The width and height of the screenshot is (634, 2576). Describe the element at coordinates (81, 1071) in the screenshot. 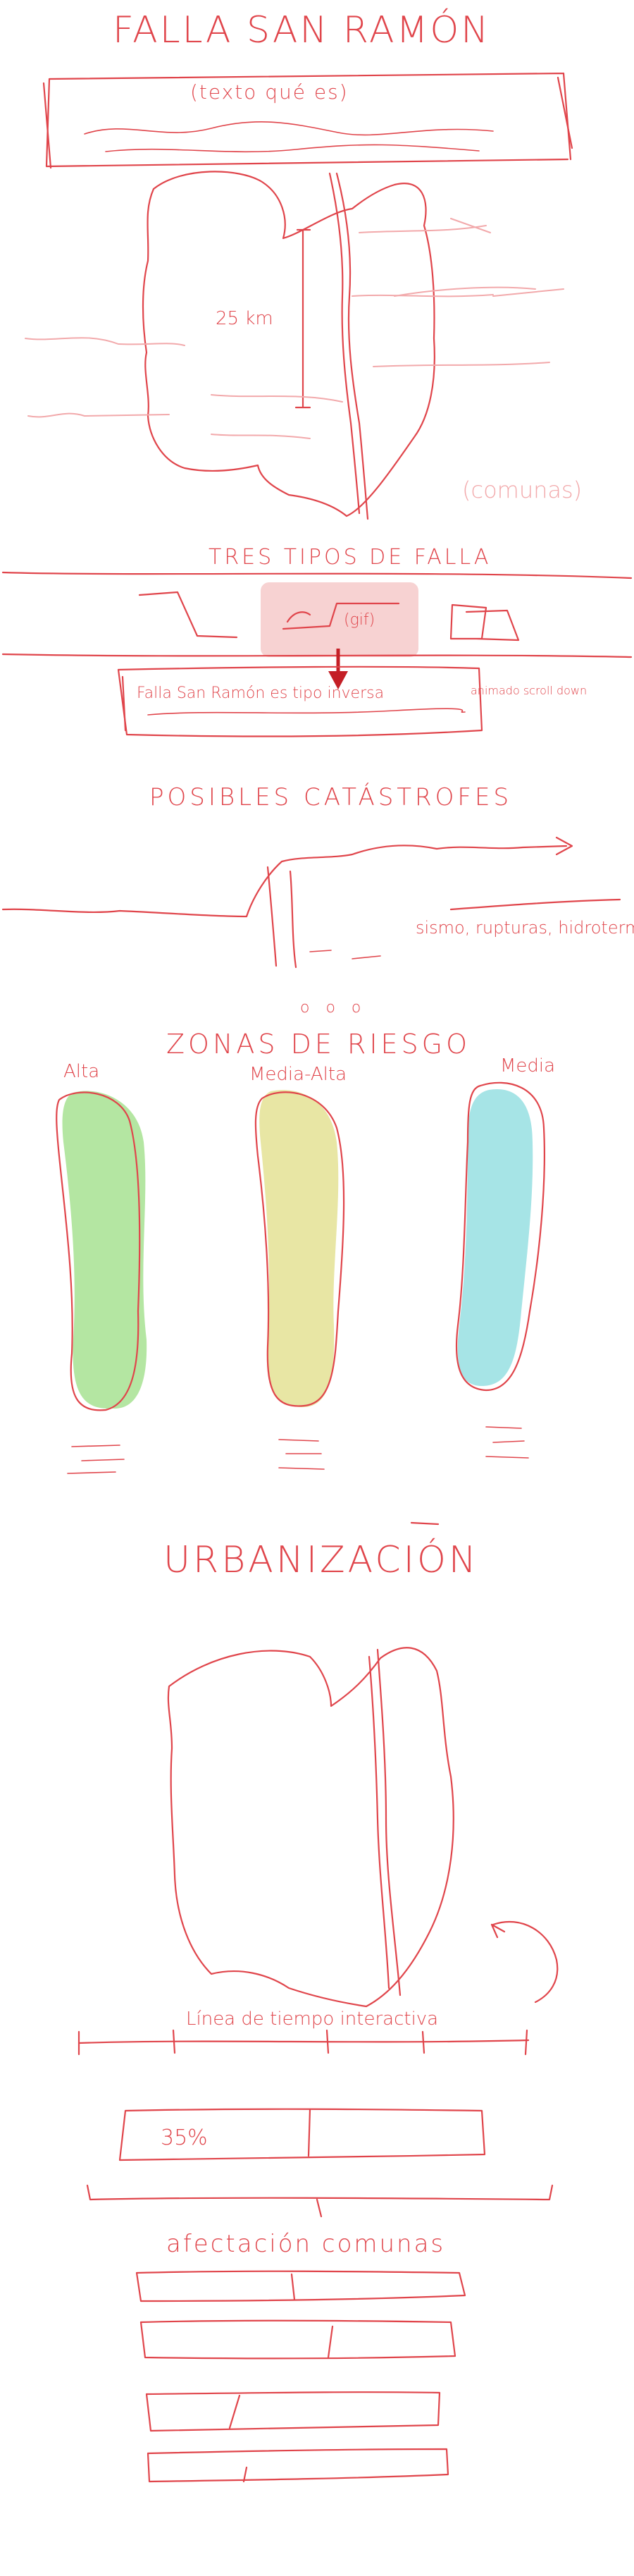

I see `zone-high-label: Alta` at that location.